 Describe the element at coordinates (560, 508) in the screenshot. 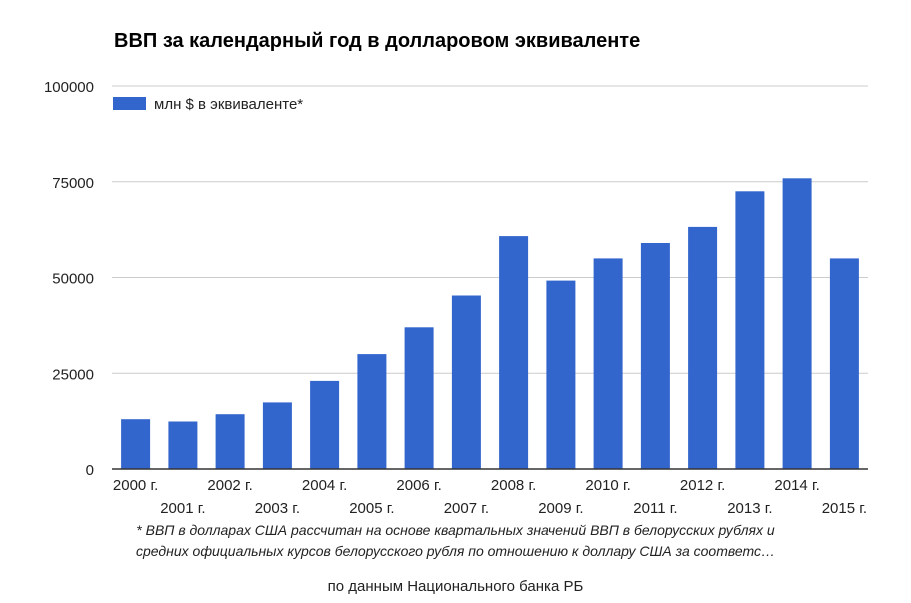

I see `x-tick-label: 2009 г.` at that location.